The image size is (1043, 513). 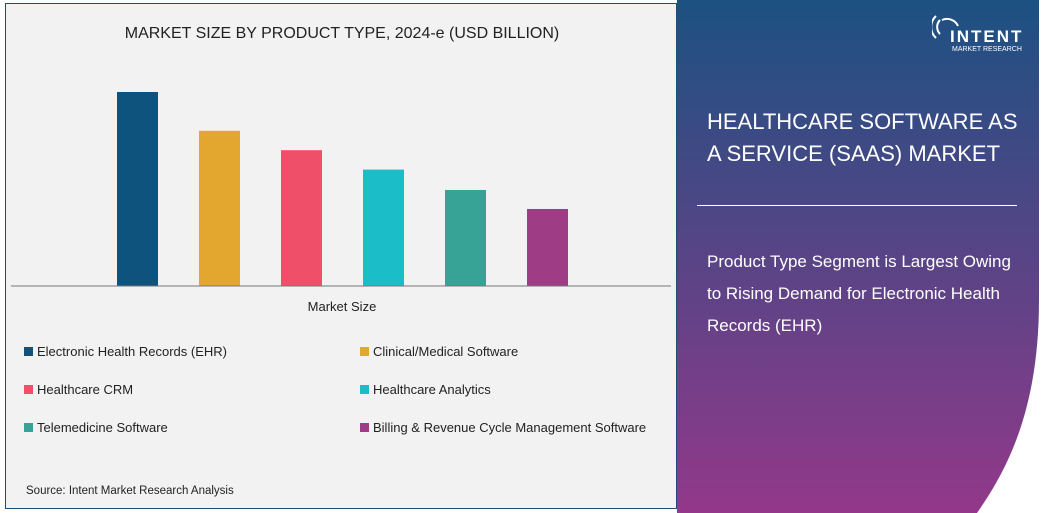 What do you see at coordinates (857, 205) in the screenshot?
I see `divider` at bounding box center [857, 205].